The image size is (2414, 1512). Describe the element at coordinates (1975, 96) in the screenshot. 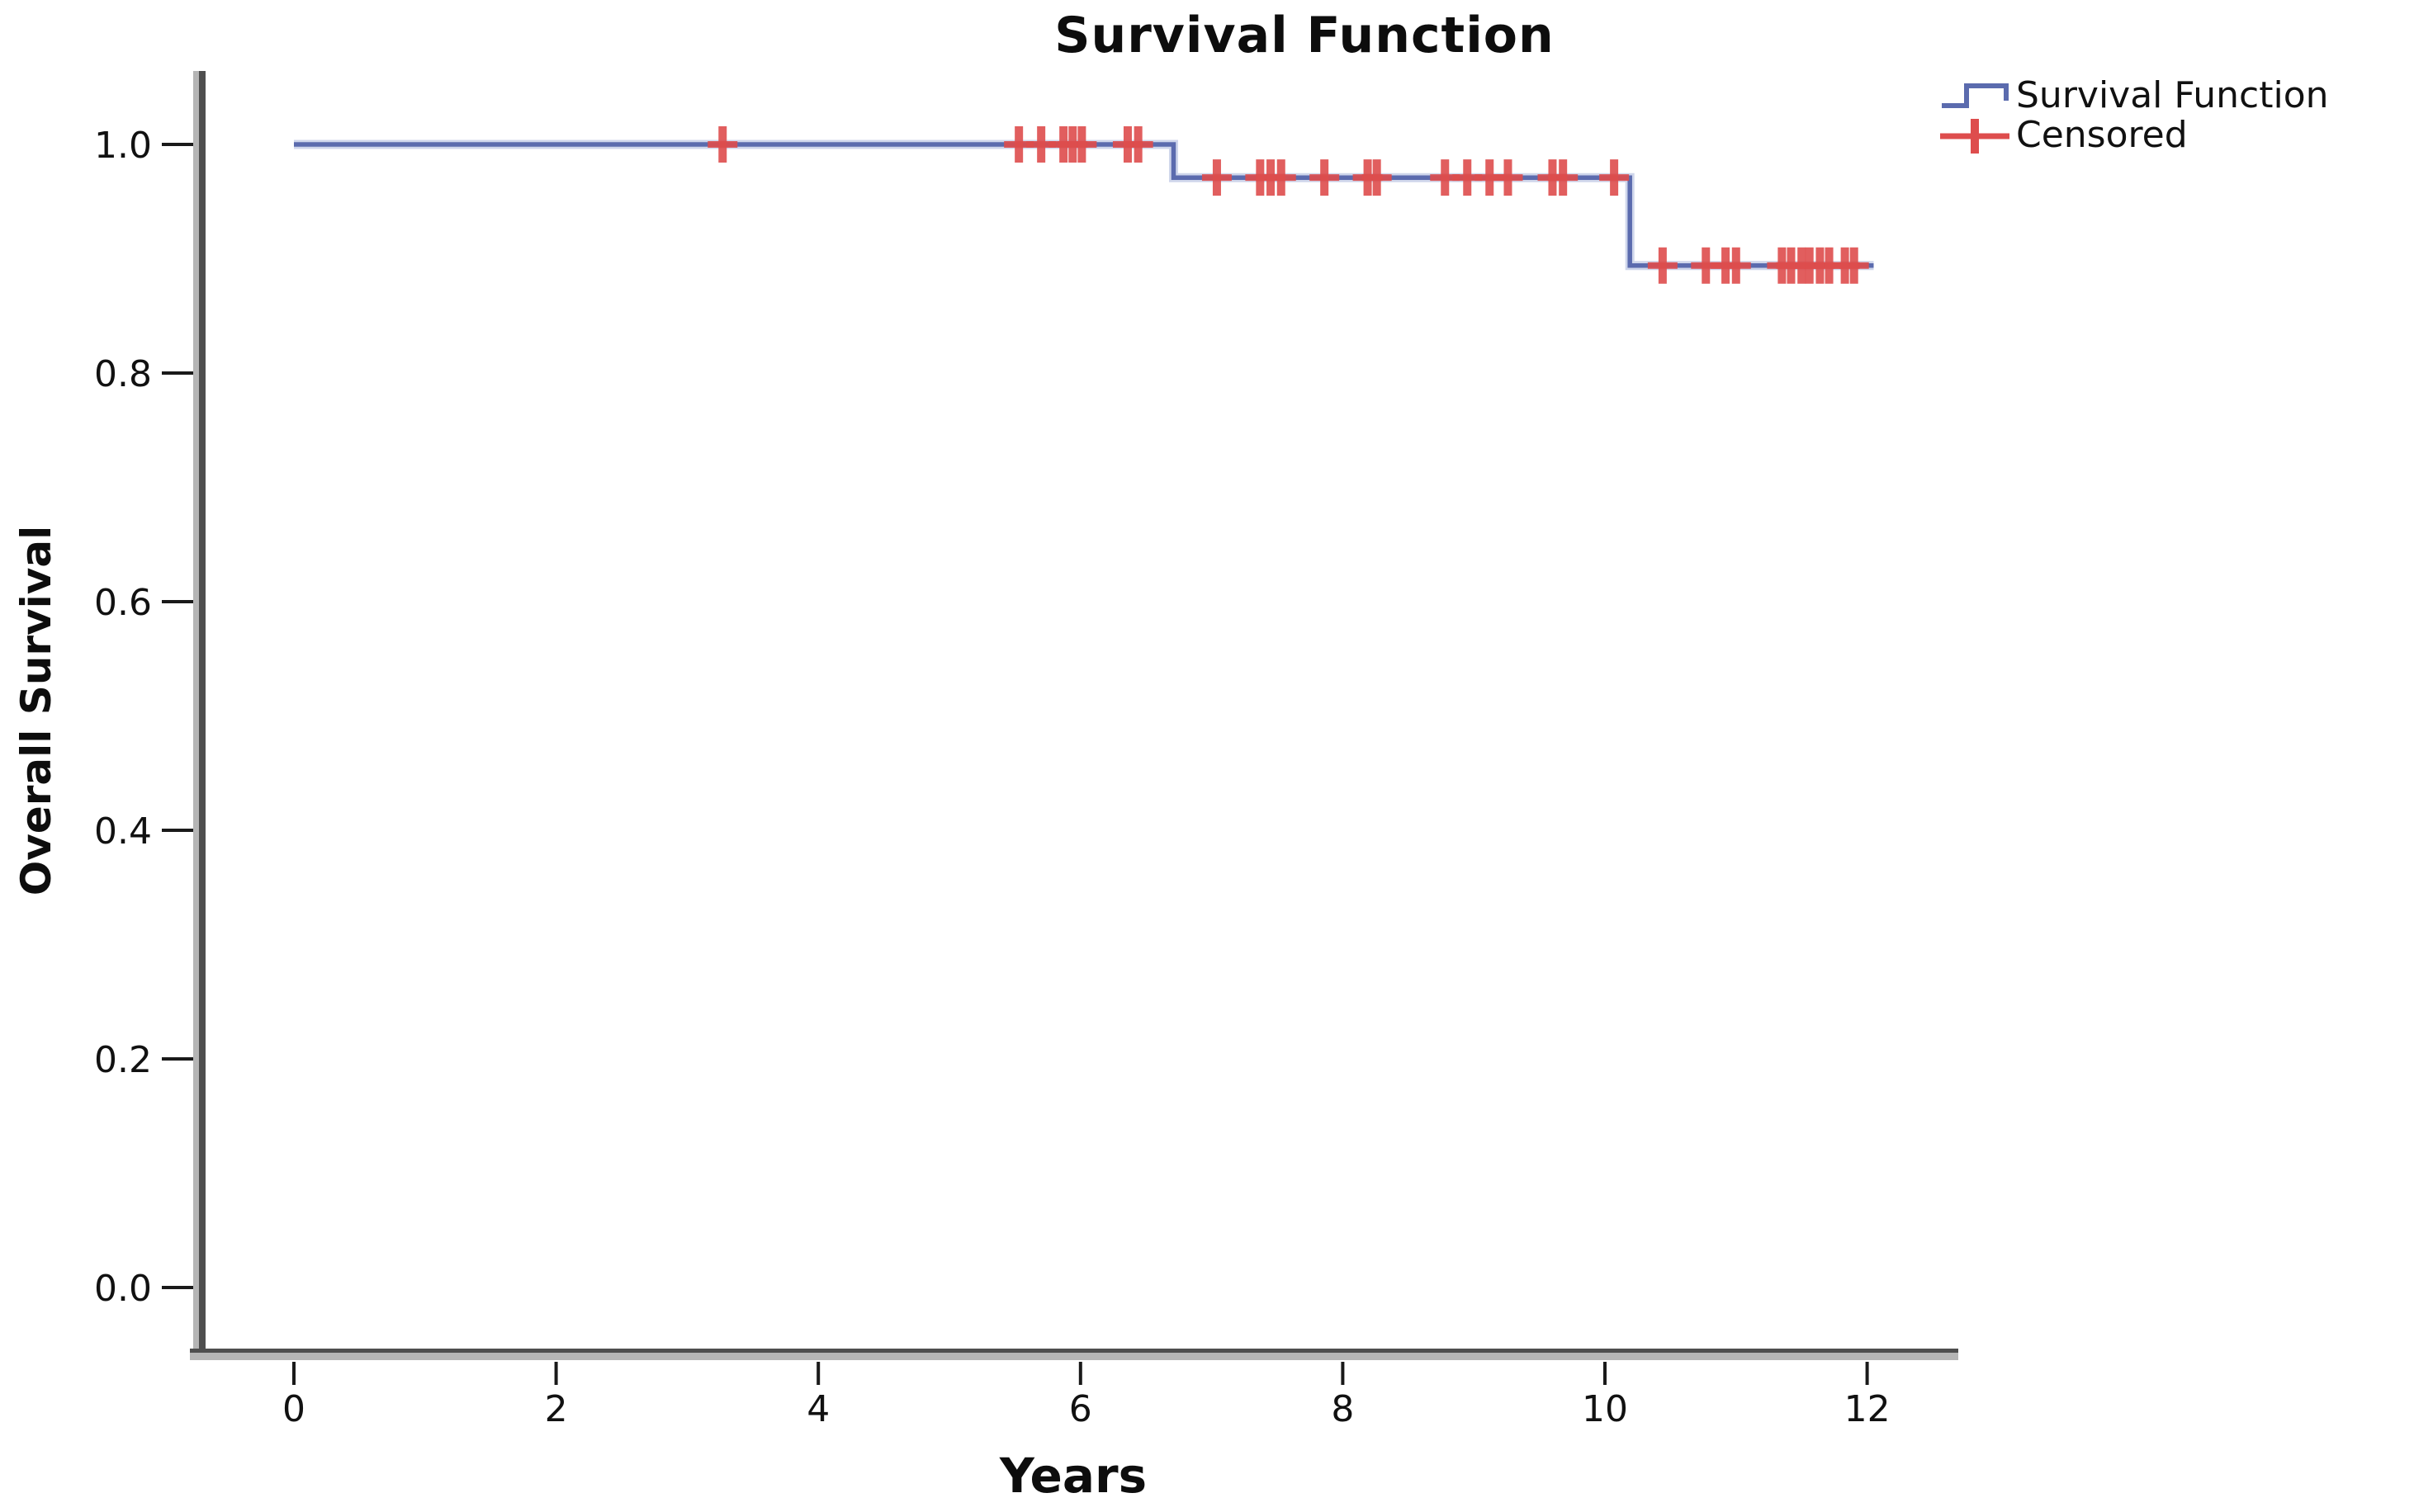

I see `survival-function-step-line-icon` at that location.